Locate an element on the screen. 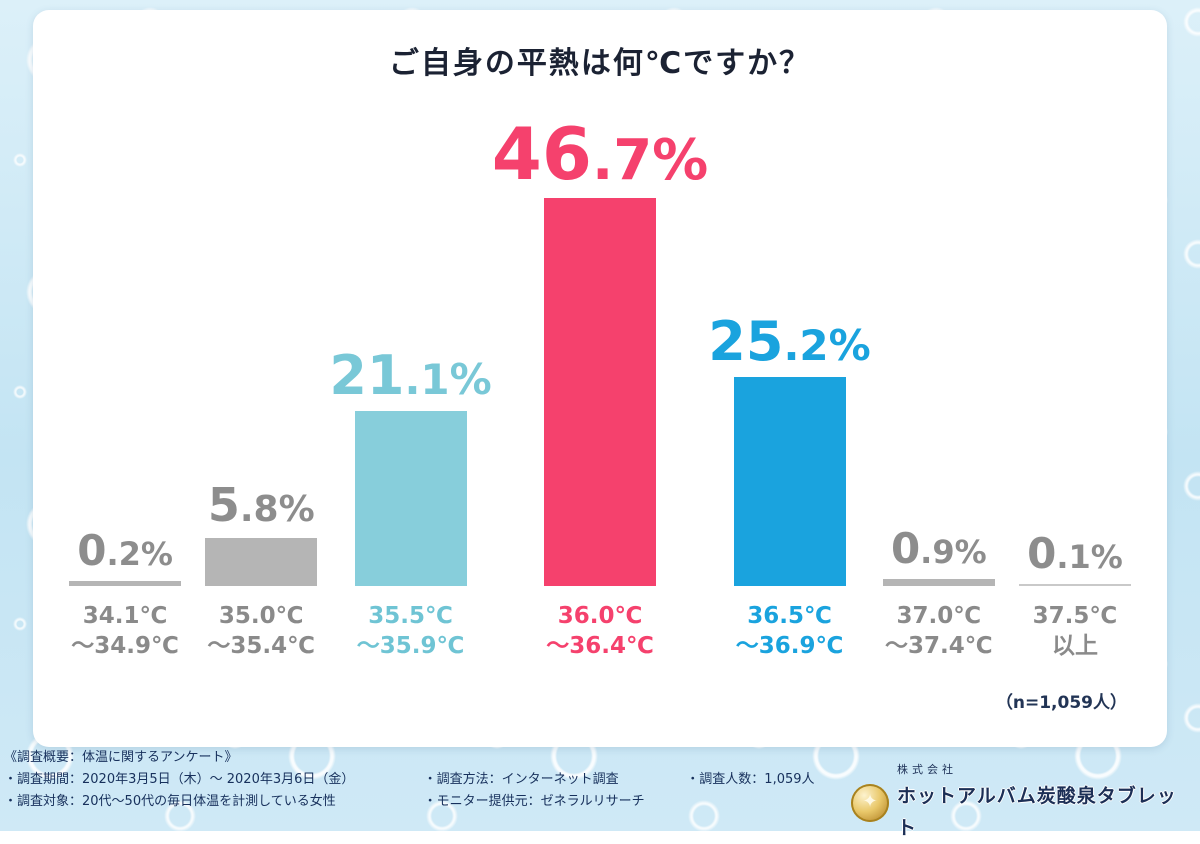 This screenshot has width=1200, height=844. bar-stack: 5.8% is located at coordinates (261, 337).